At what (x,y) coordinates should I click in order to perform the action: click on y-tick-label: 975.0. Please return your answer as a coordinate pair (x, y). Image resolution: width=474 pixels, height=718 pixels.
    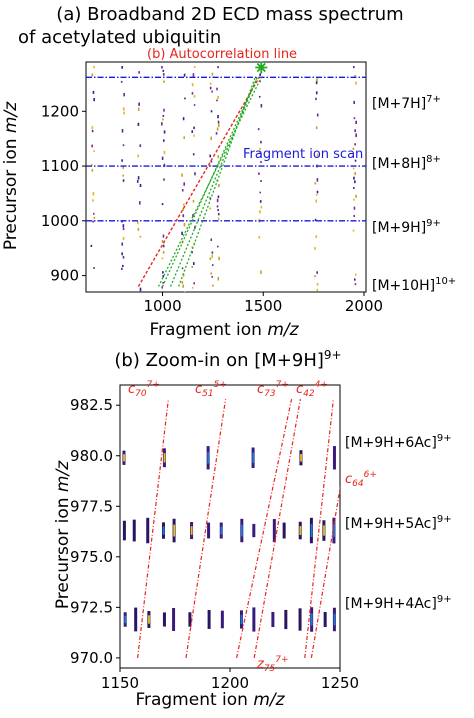
    Looking at the image, I should click on (91, 557).